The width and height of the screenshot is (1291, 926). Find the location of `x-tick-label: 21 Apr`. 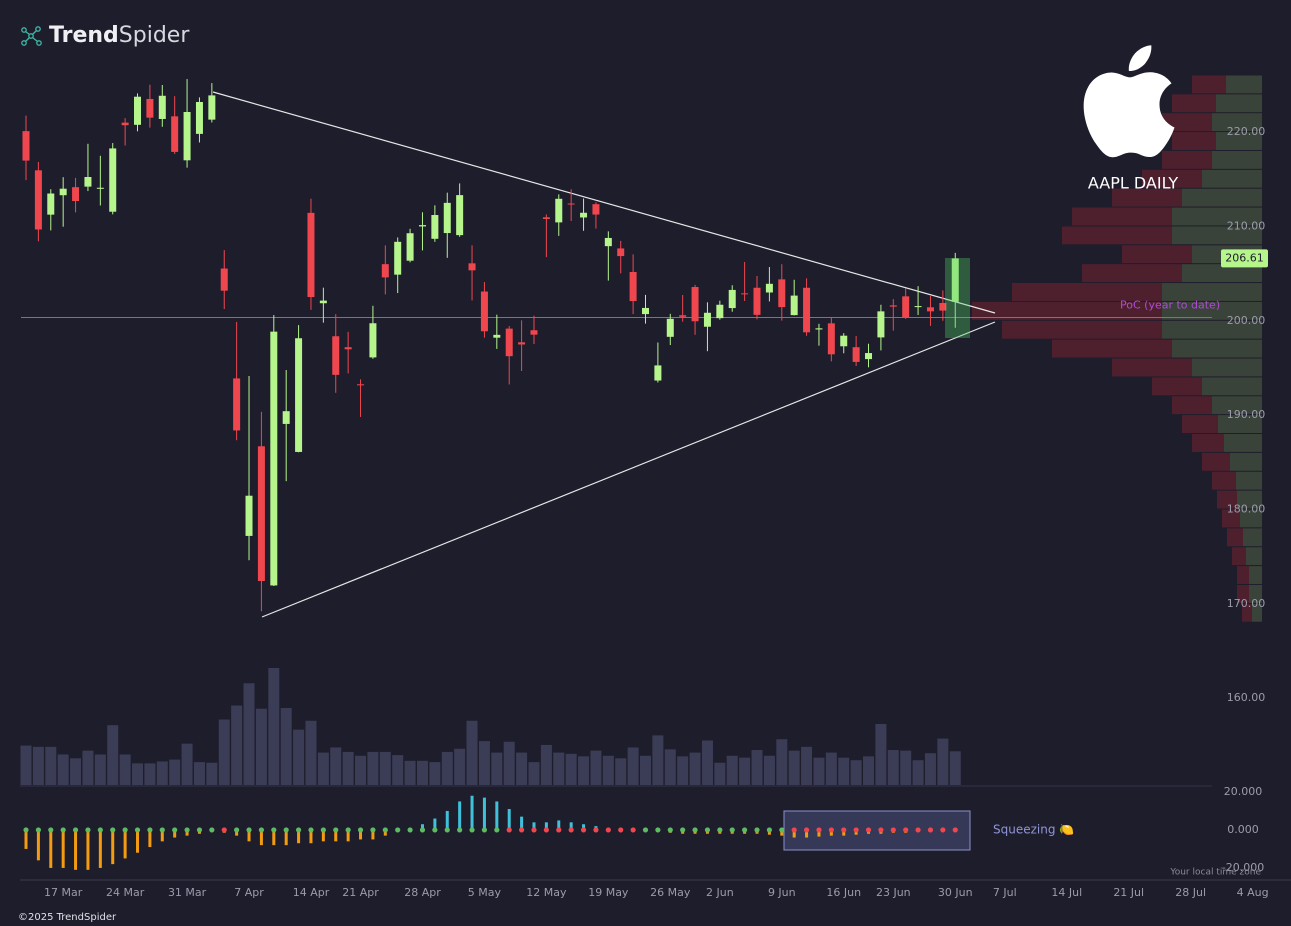

x-tick-label: 21 Apr is located at coordinates (360, 892).